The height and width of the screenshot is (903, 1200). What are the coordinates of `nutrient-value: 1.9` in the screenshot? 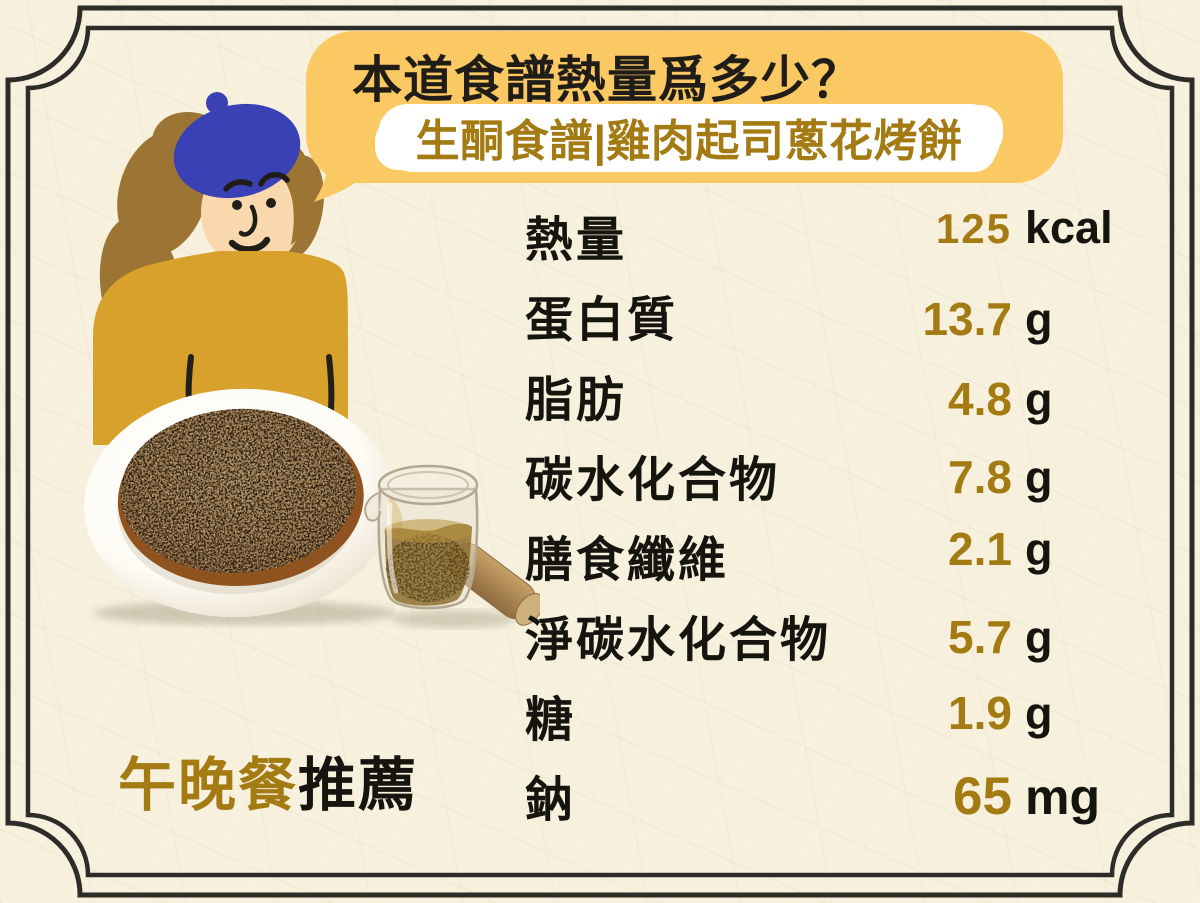 It's located at (980, 713).